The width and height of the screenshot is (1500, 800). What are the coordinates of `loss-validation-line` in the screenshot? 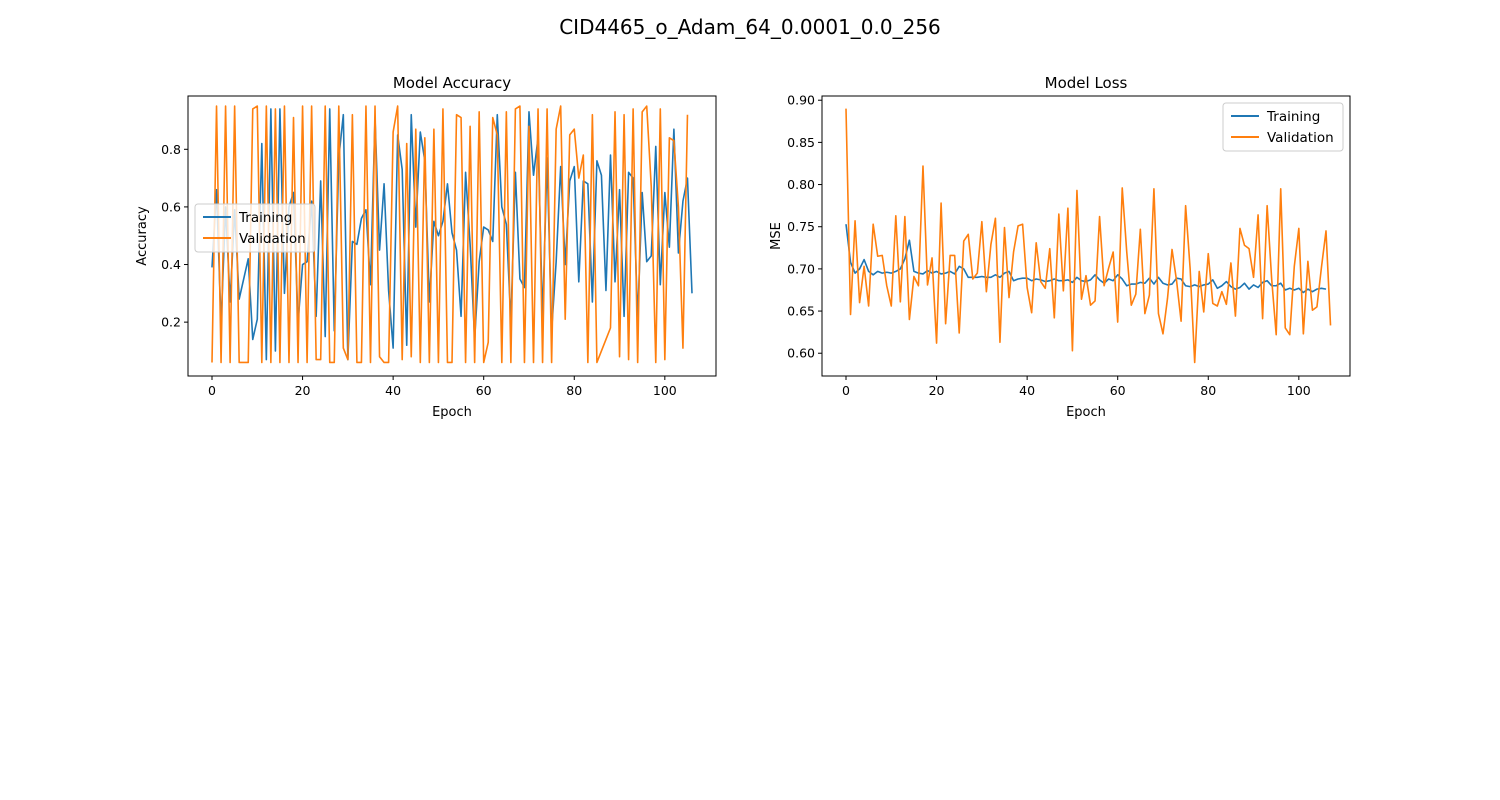 It's located at (1088, 236).